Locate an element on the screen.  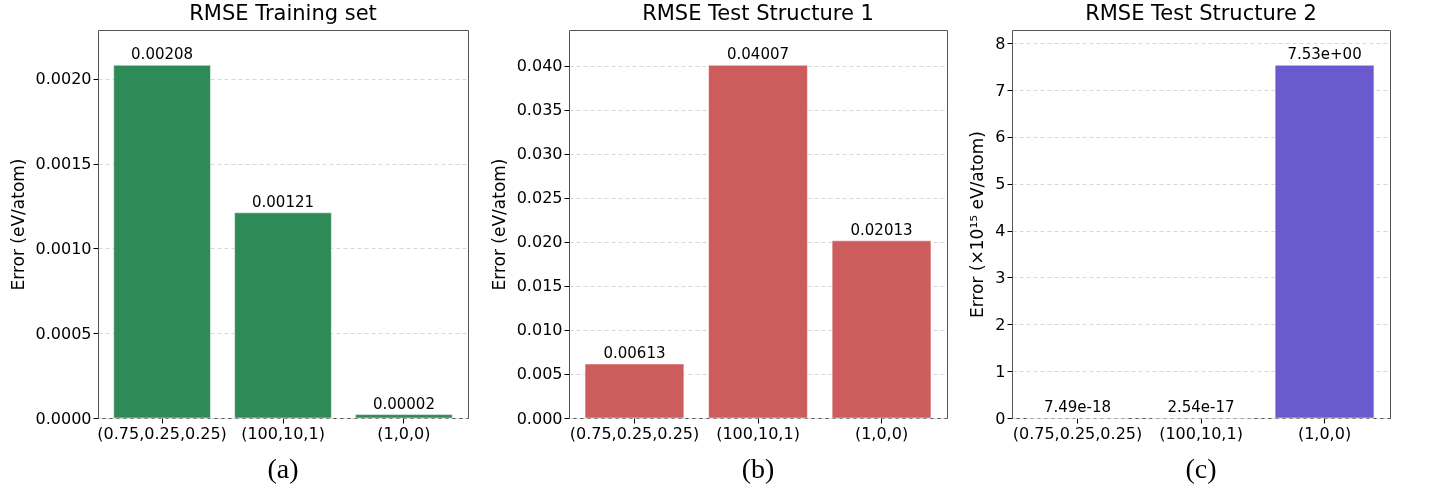
y-tick-label: 0.040 is located at coordinates (539, 66).